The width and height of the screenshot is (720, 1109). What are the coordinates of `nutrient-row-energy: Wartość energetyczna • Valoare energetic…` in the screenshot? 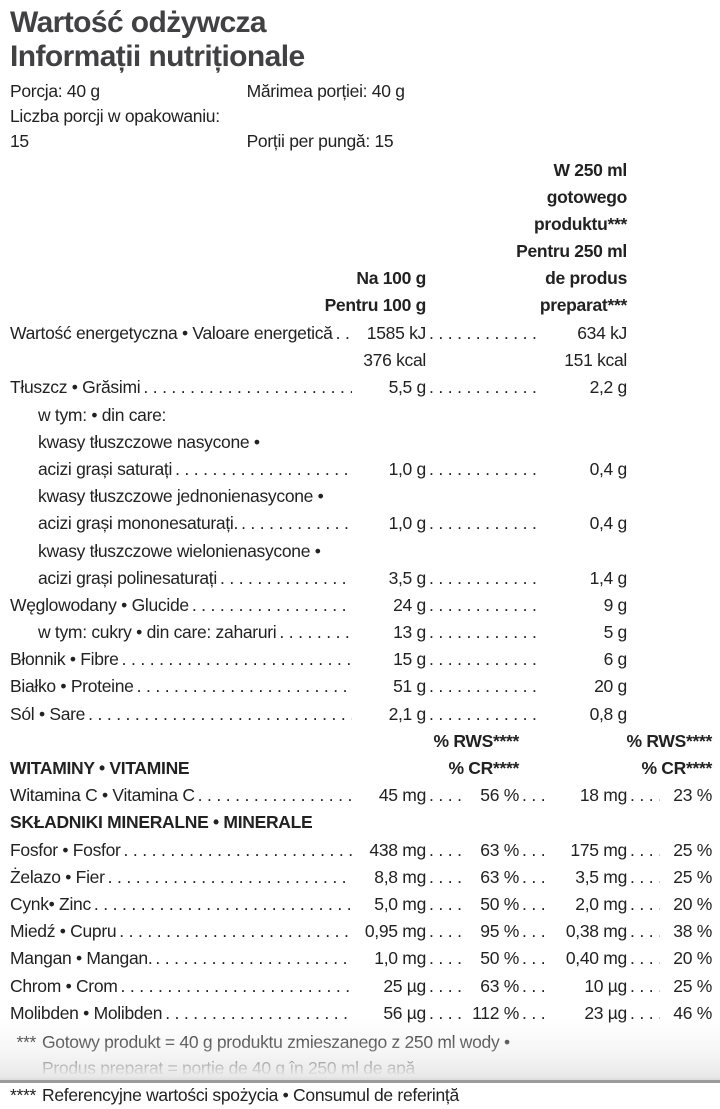 It's located at (360, 333).